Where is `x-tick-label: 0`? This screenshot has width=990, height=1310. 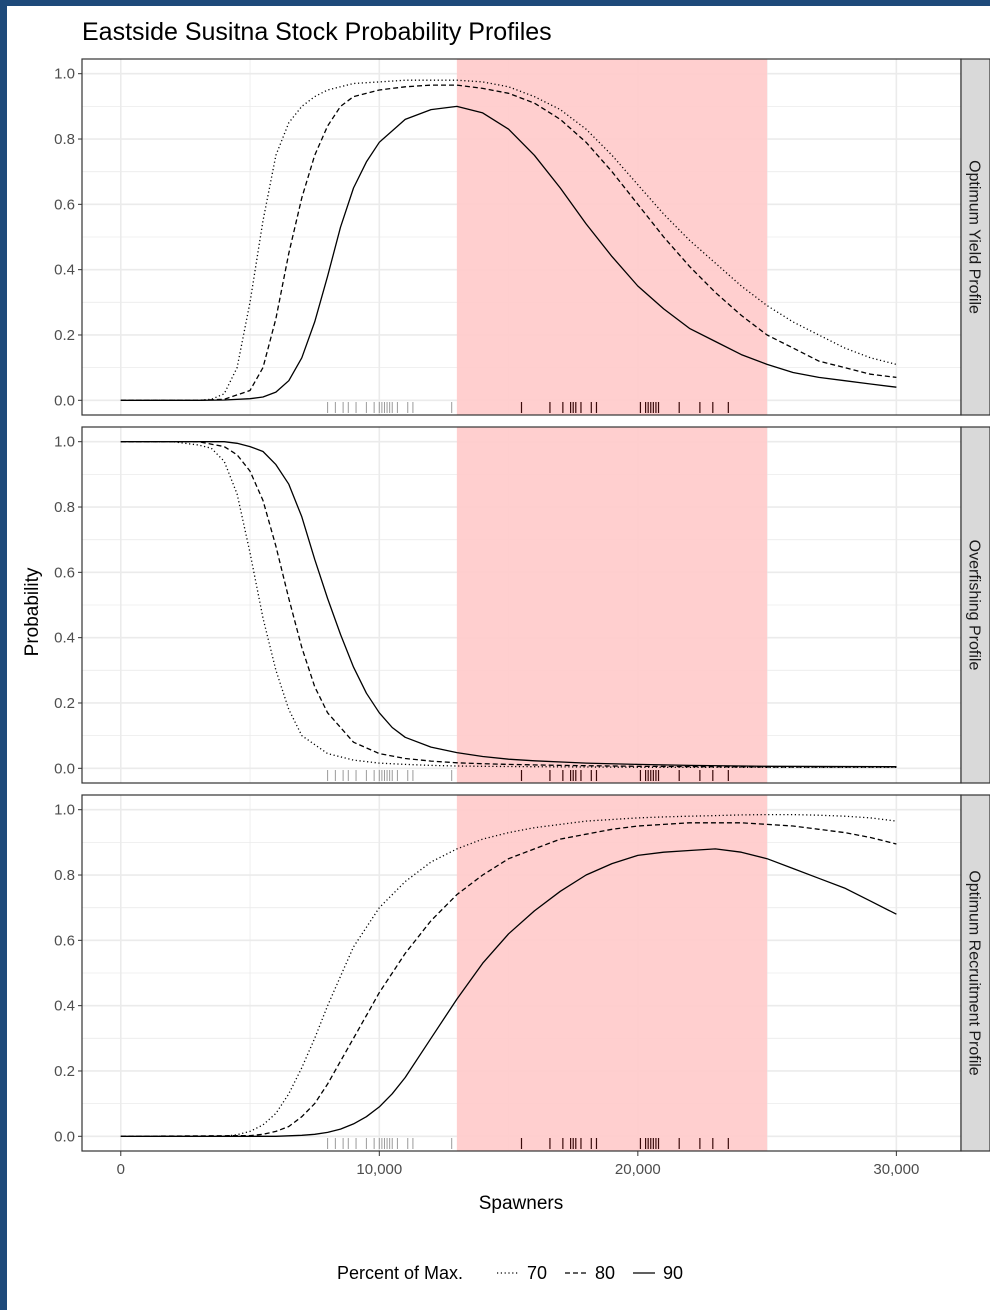
x-tick-label: 0 is located at coordinates (121, 1169).